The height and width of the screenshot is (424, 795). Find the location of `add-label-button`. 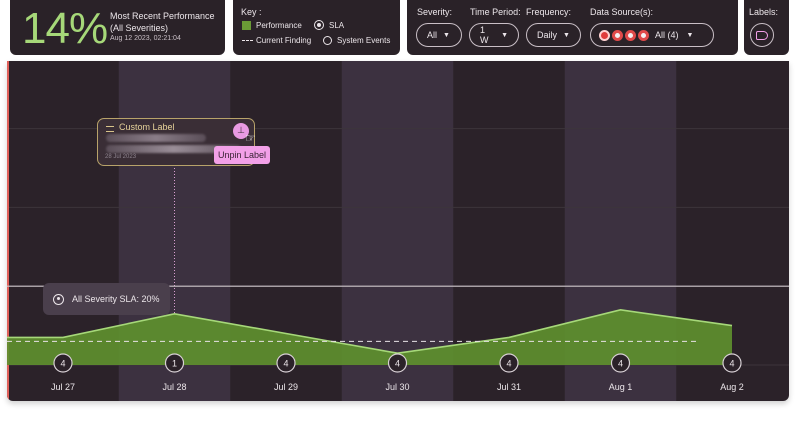

add-label-button is located at coordinates (762, 35).